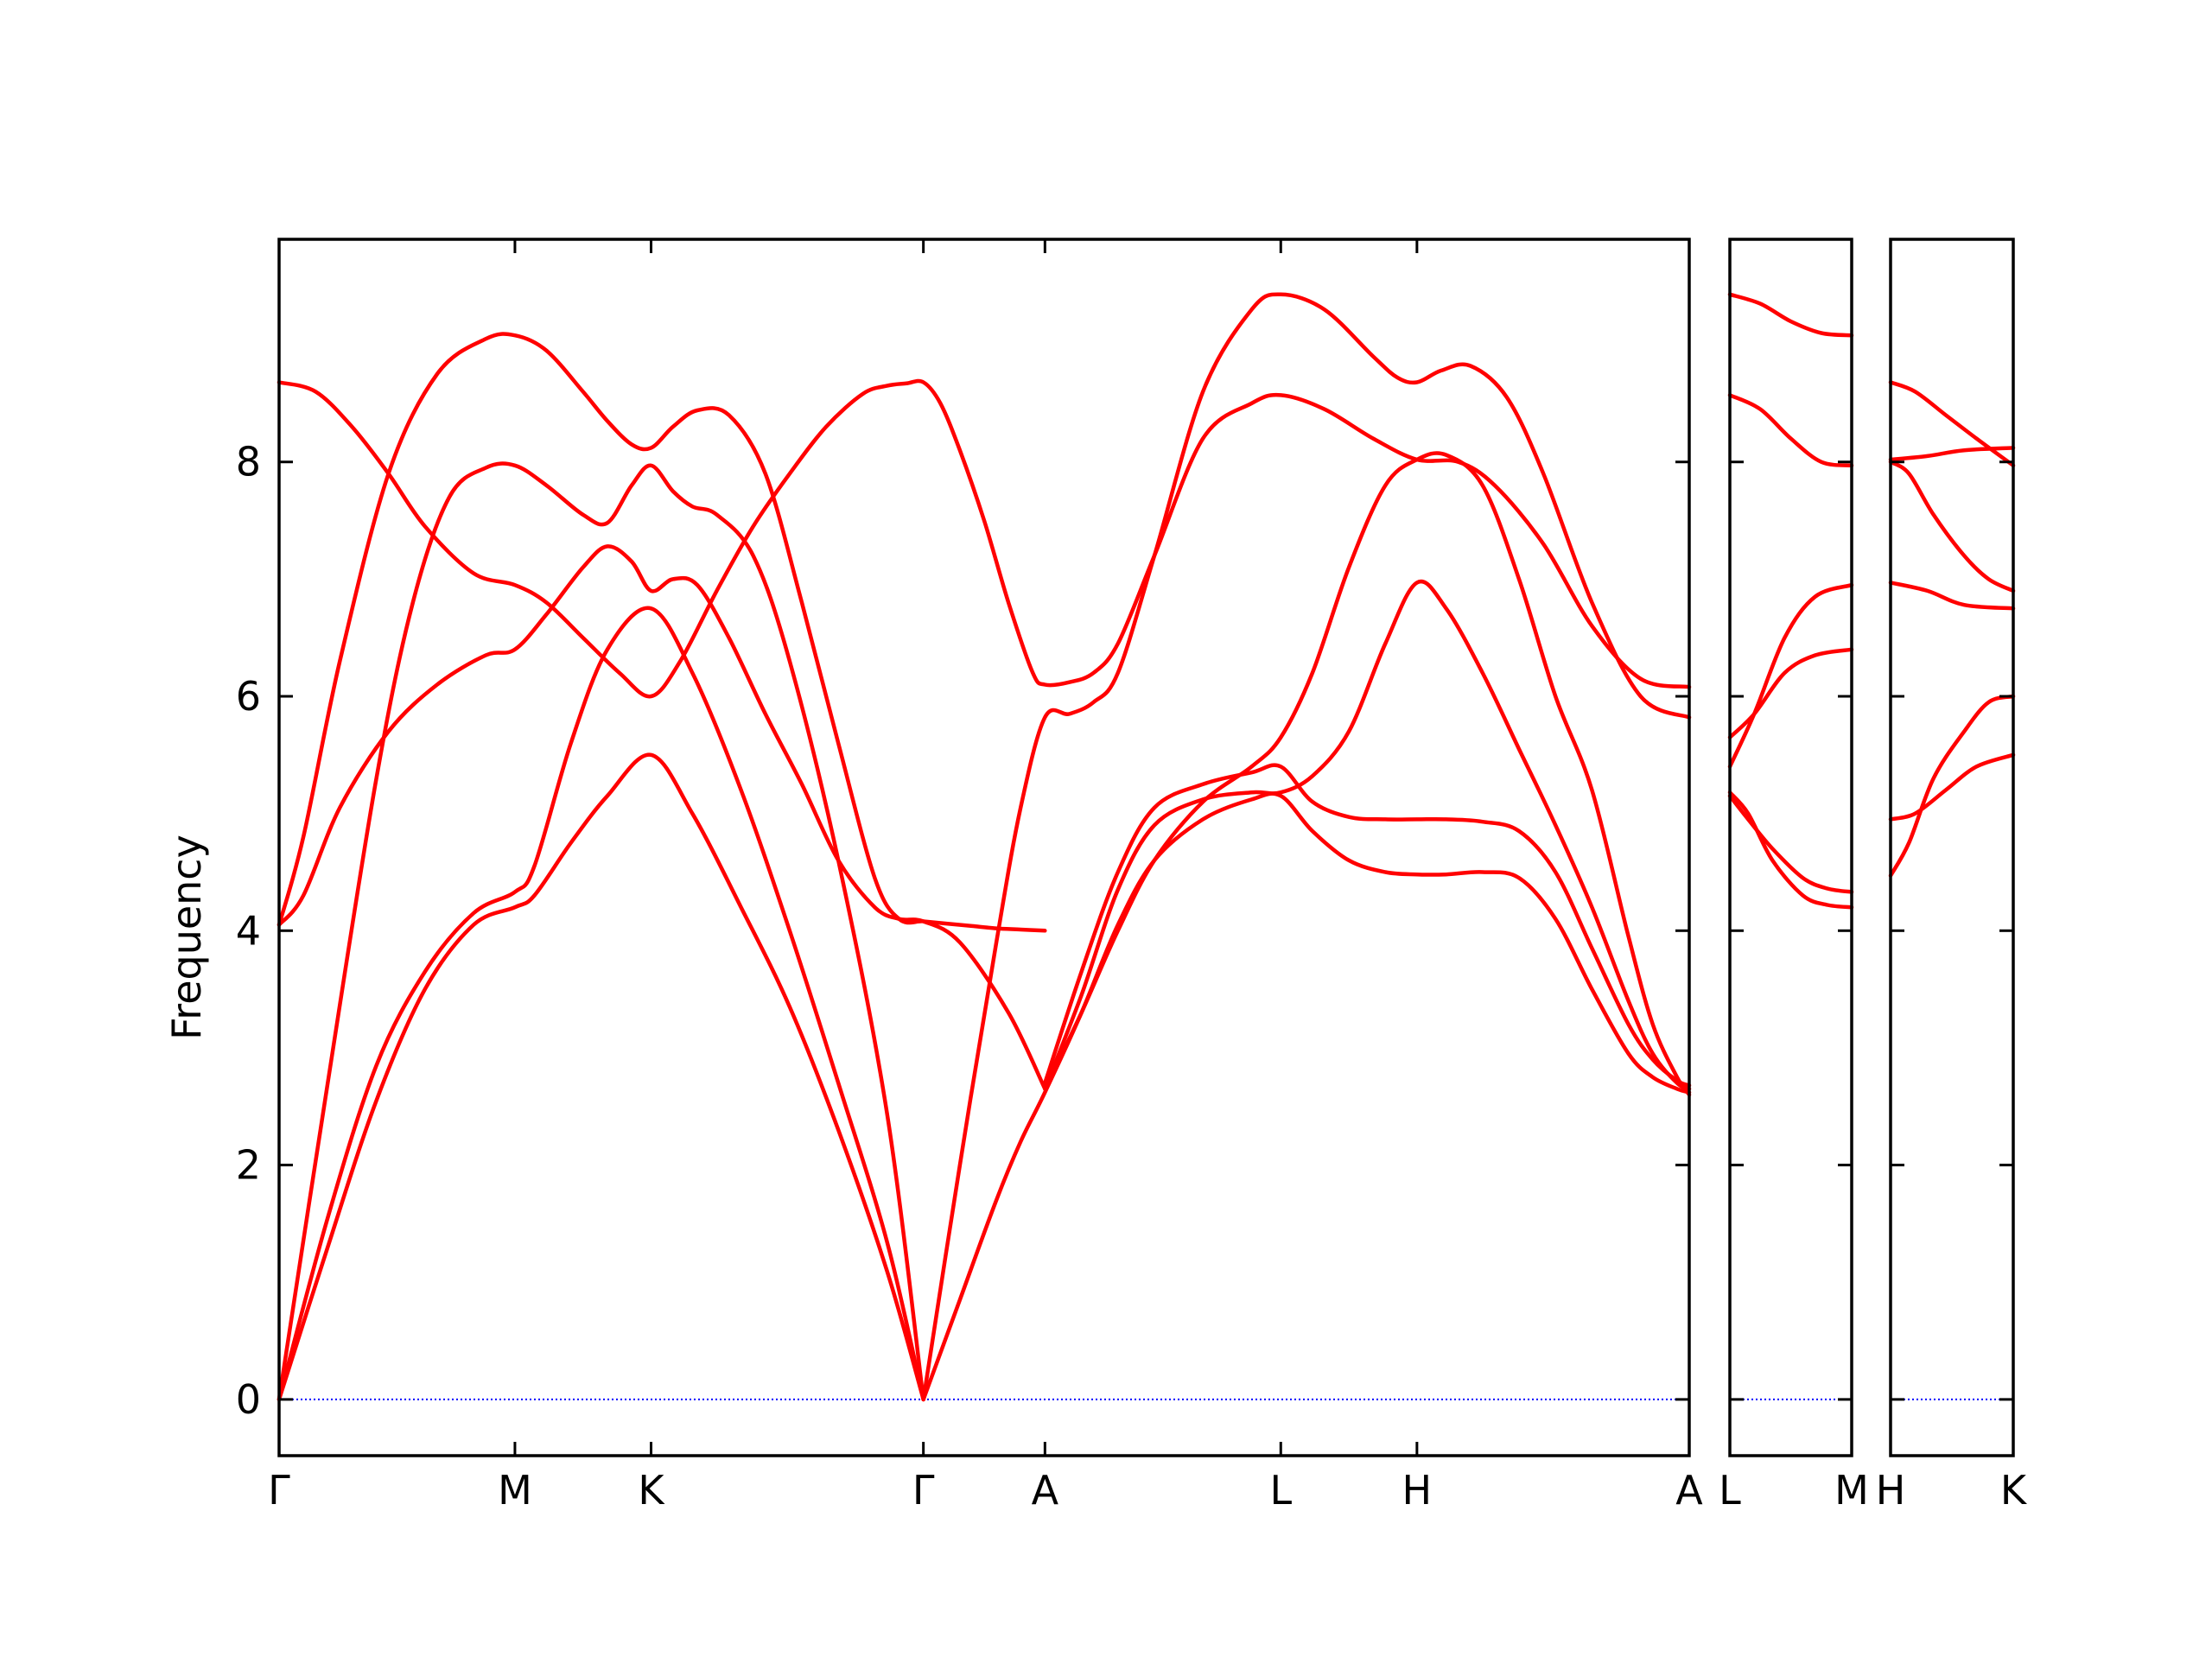 The width and height of the screenshot is (2212, 1663). What do you see at coordinates (248, 696) in the screenshot?
I see `y-tick-label: 6` at bounding box center [248, 696].